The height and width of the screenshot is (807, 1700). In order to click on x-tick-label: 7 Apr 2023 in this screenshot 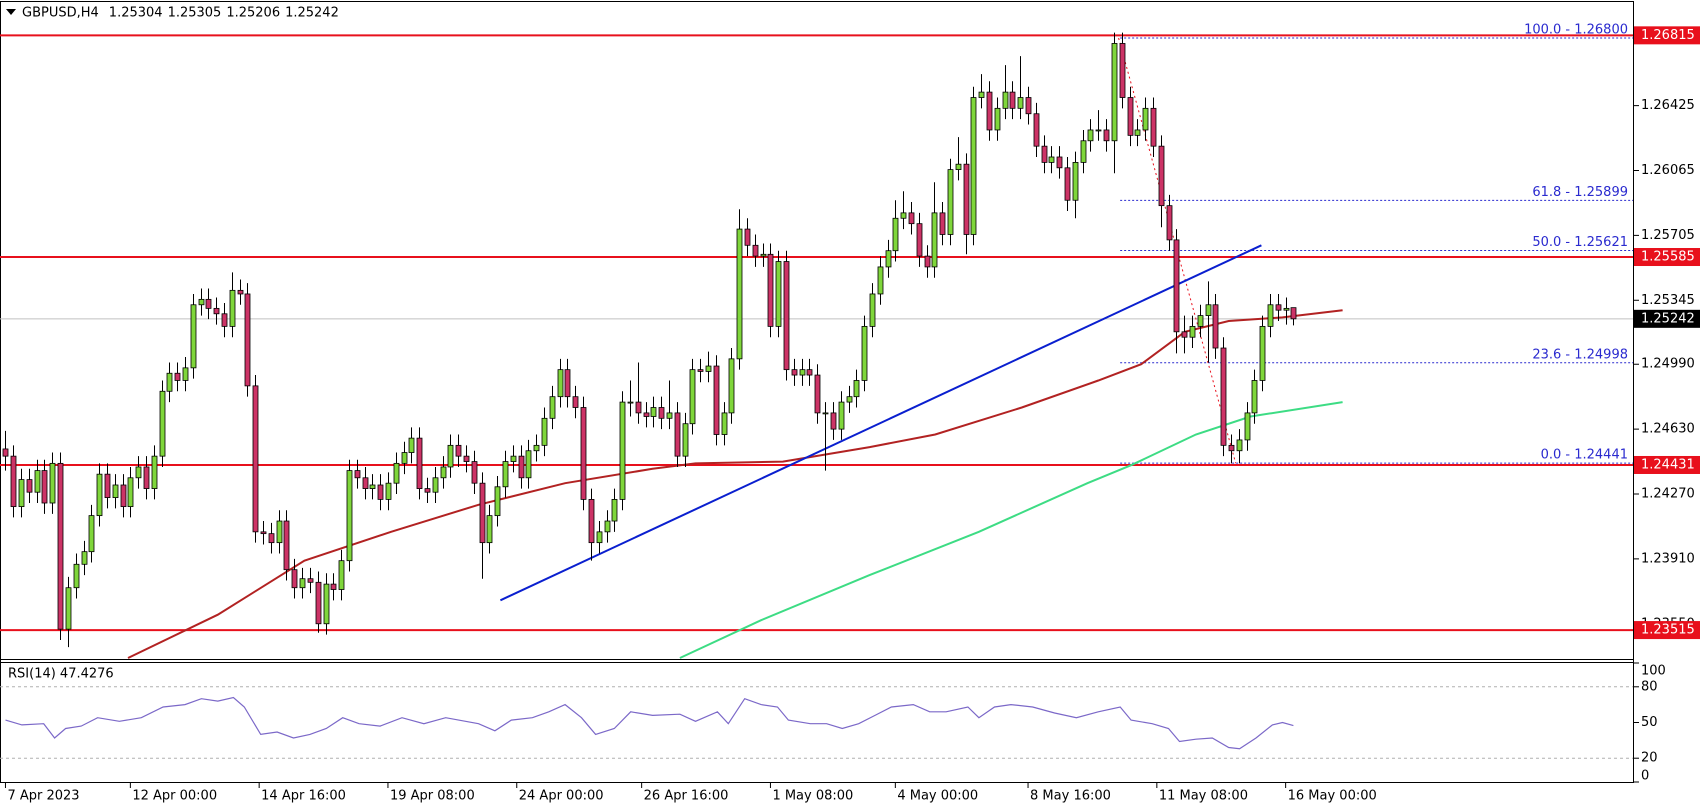, I will do `click(43, 796)`.